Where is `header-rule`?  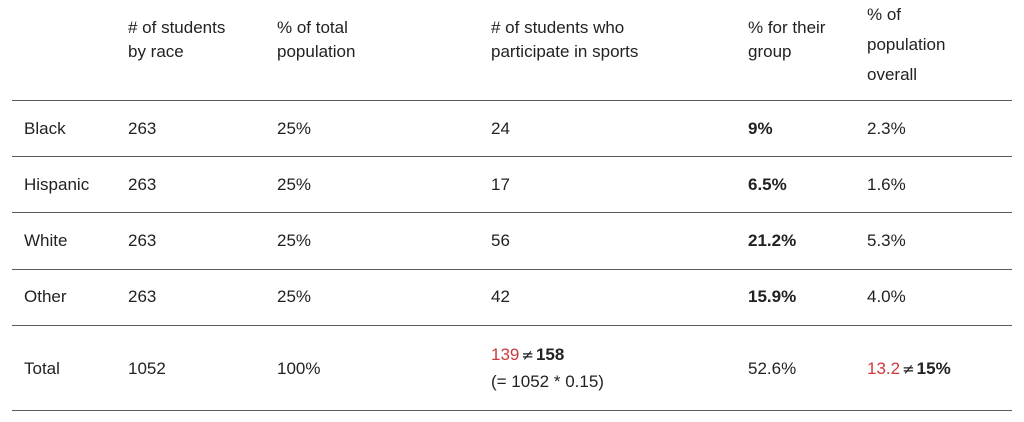 header-rule is located at coordinates (512, 100).